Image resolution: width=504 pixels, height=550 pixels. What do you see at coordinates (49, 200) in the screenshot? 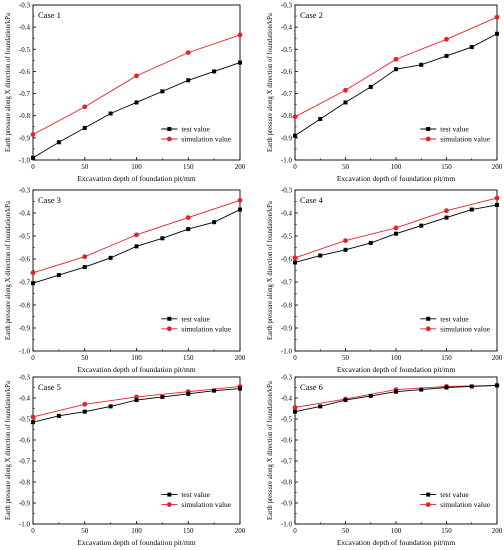
I see `chart-title: Case 3` at bounding box center [49, 200].